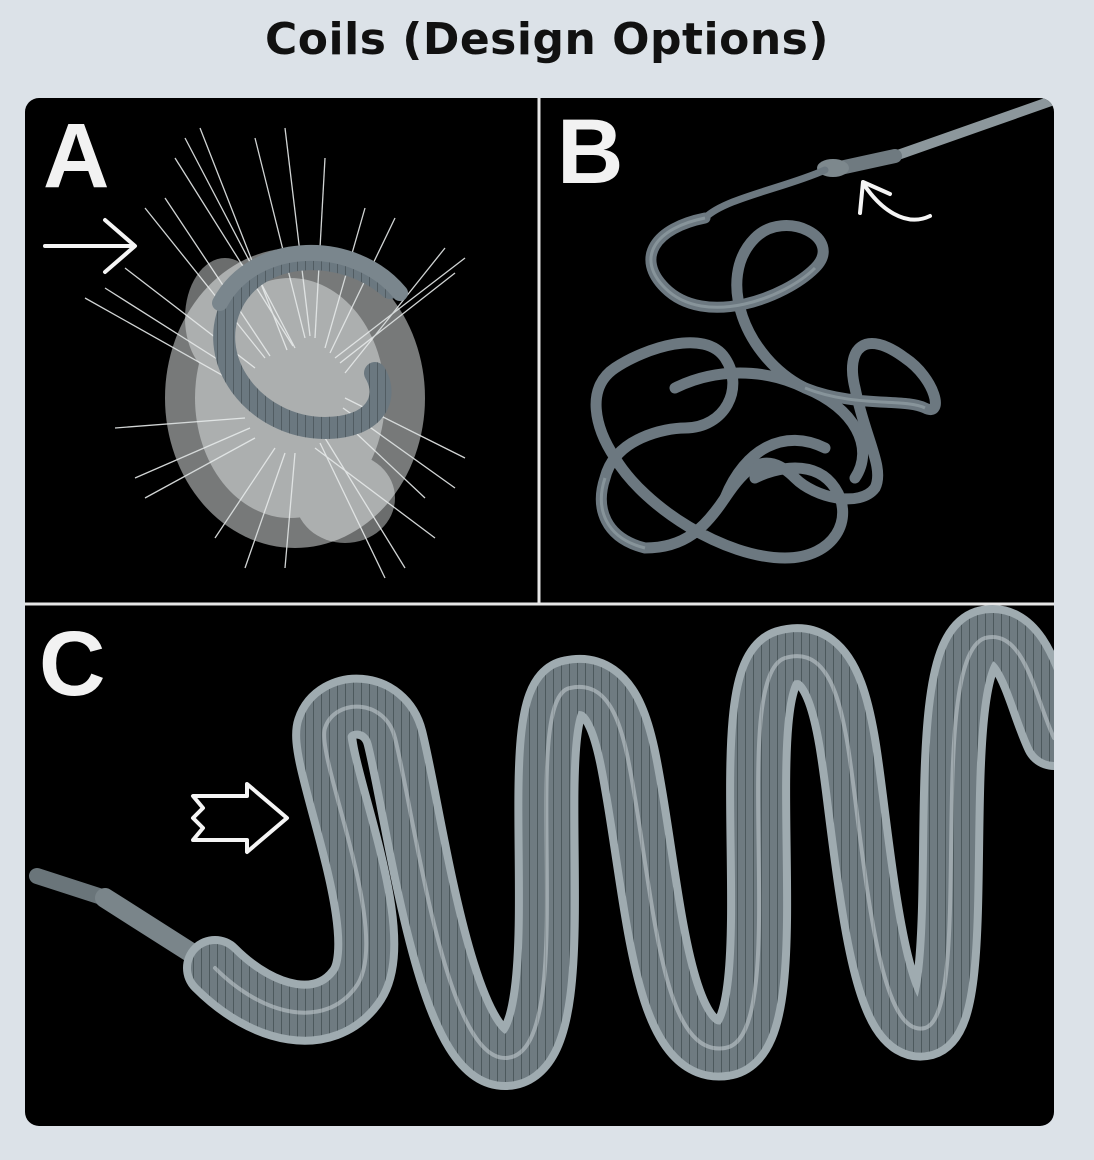 This screenshot has height=1160, width=1094. What do you see at coordinates (877, 160) in the screenshot?
I see `delivery-wire-b` at bounding box center [877, 160].